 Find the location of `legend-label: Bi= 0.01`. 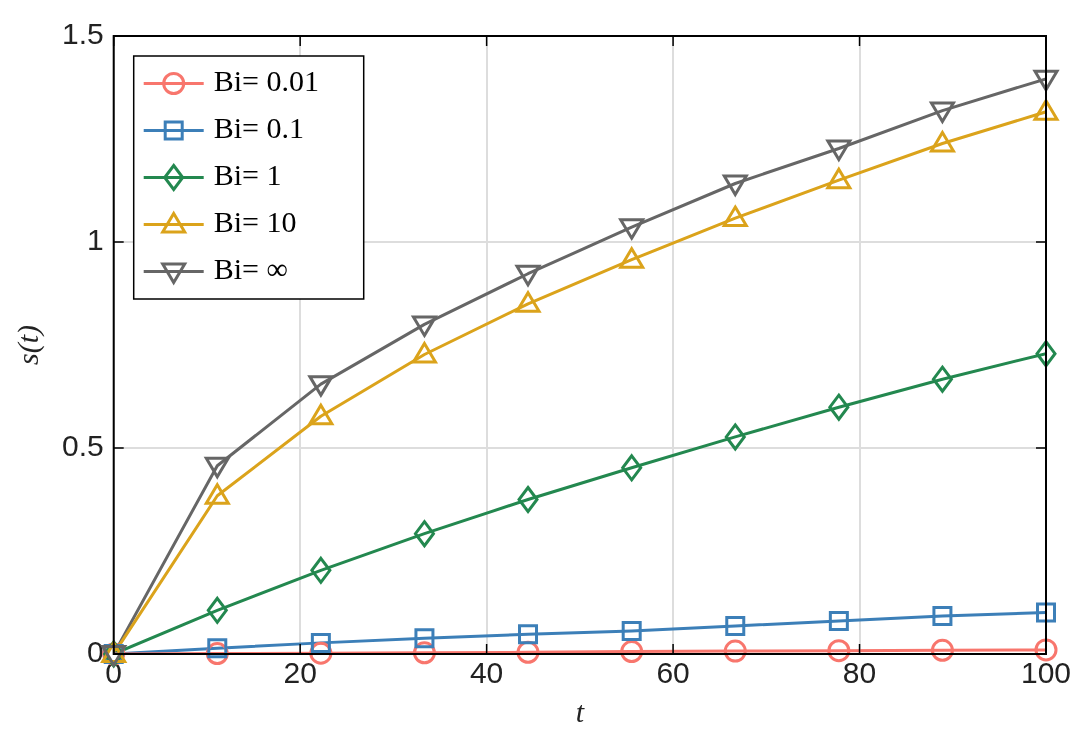

legend-label: Bi= 0.01 is located at coordinates (266, 81).